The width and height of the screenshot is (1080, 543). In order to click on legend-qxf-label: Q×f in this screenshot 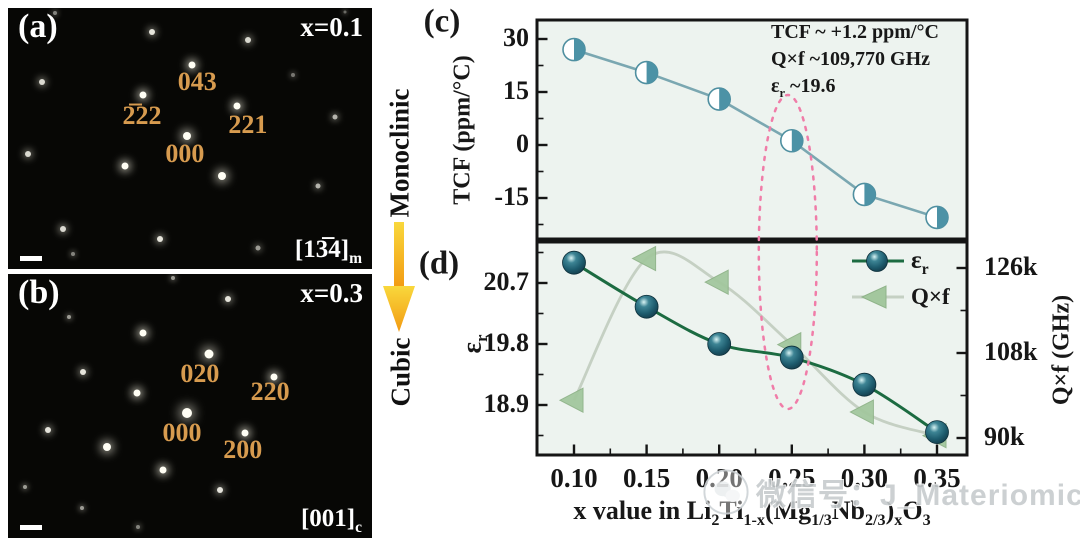, I will do `click(930, 296)`.